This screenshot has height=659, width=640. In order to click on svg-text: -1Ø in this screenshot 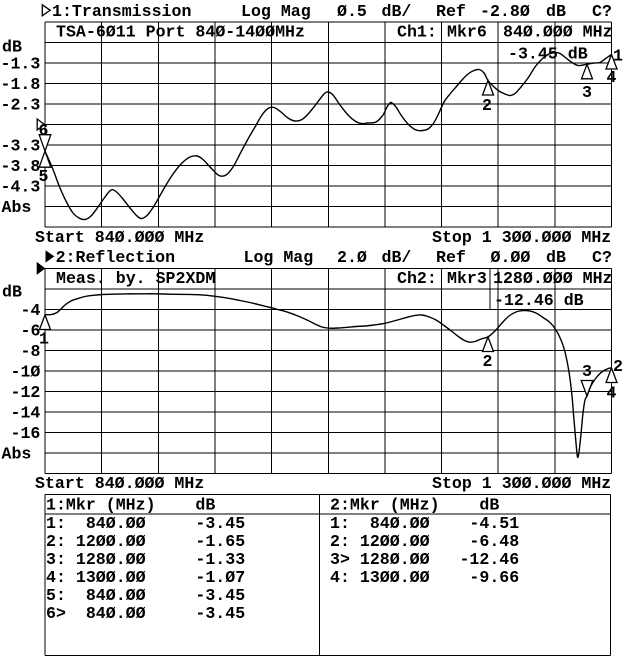, I will do `click(26, 372)`.